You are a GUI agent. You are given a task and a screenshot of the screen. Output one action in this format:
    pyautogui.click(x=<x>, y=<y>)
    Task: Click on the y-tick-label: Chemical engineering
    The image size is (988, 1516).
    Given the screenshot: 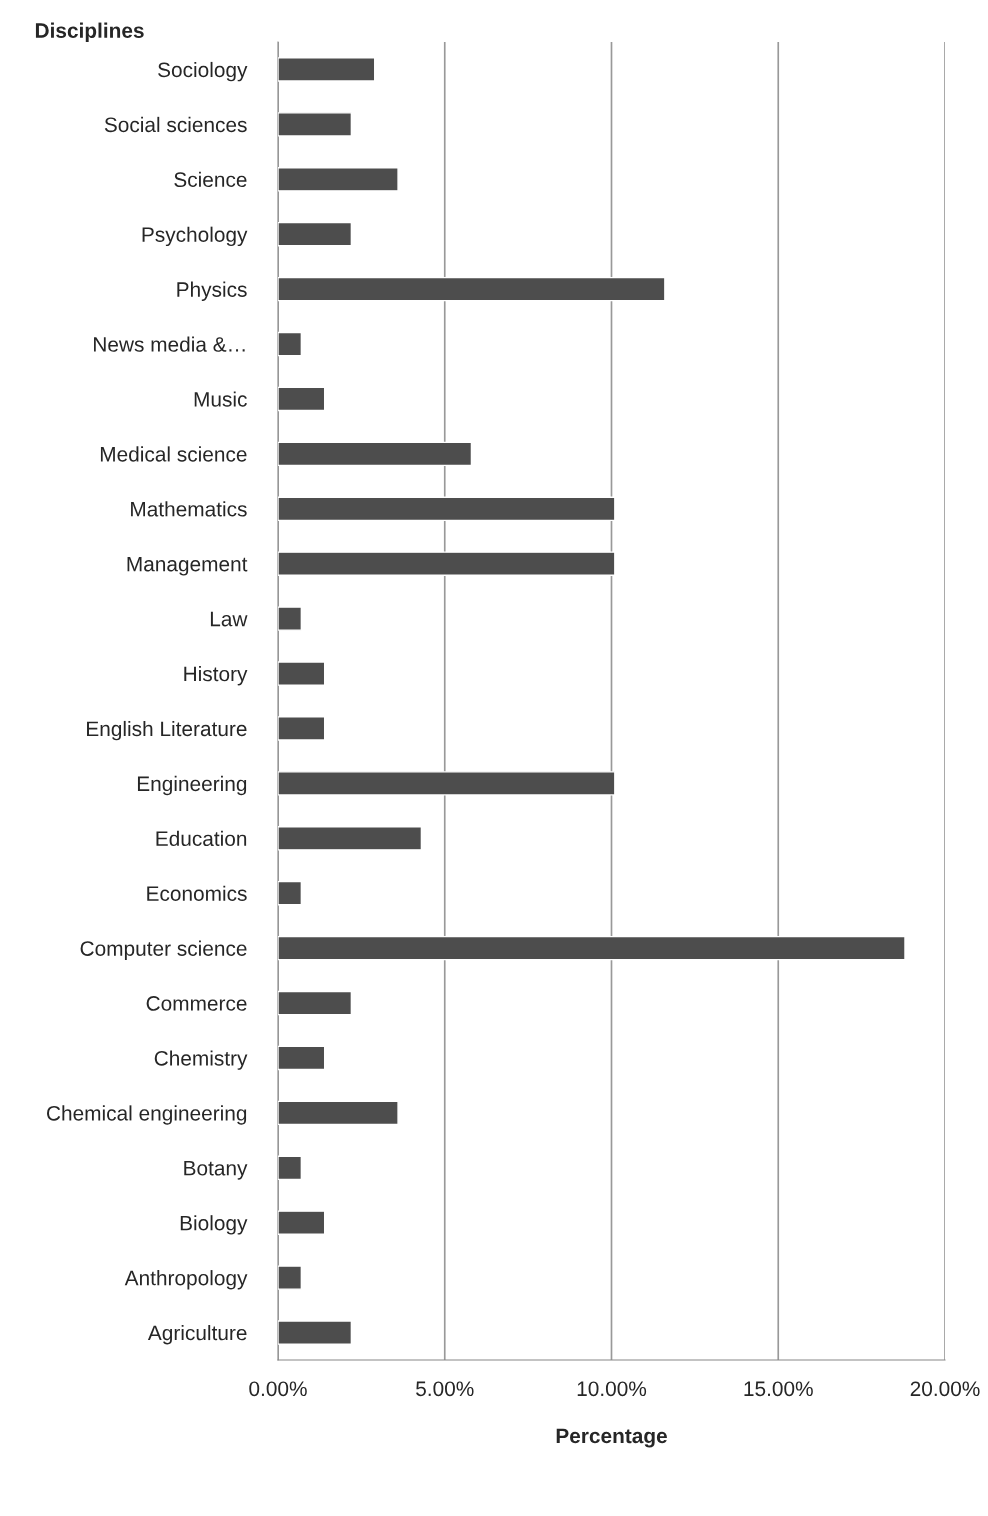 What is the action you would take?
    pyautogui.click(x=147, y=1115)
    